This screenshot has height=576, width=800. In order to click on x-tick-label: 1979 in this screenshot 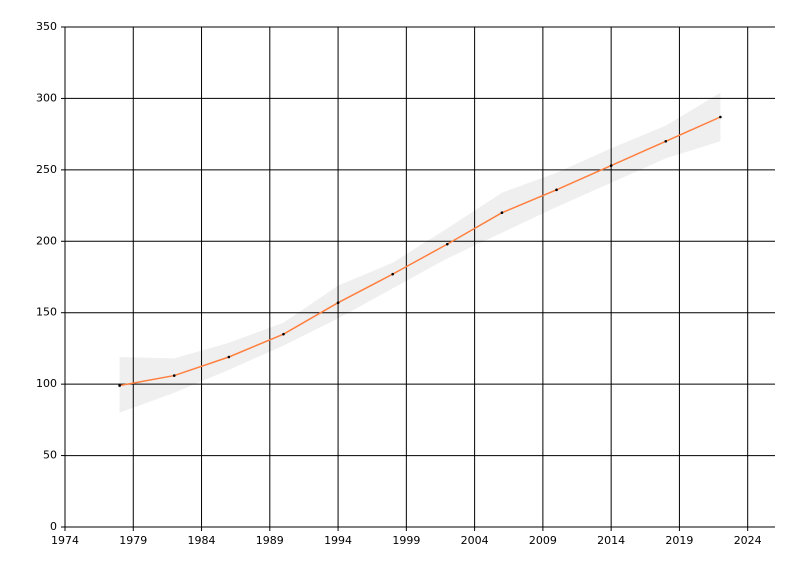, I will do `click(133, 540)`.